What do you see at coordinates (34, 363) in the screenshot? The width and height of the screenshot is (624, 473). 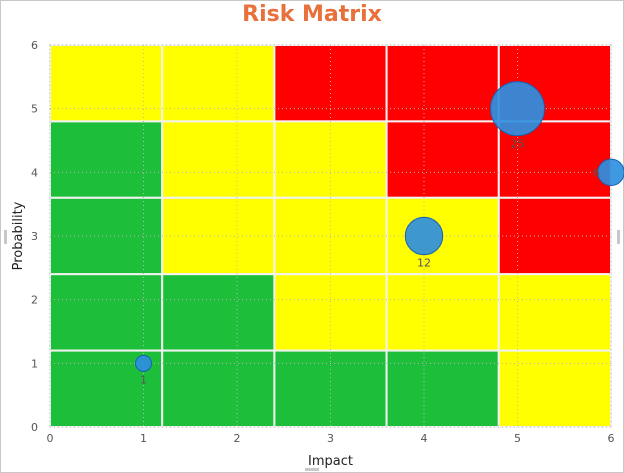 I see `y-tick-label: 1` at bounding box center [34, 363].